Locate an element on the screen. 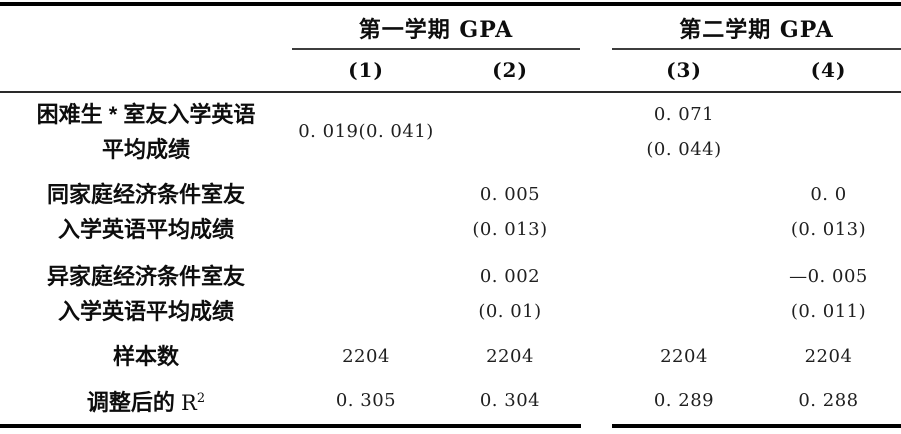 Image resolution: width=901 pixels, height=434 pixels. col-group-semester2-title: 第二学期 GPA is located at coordinates (756, 30).